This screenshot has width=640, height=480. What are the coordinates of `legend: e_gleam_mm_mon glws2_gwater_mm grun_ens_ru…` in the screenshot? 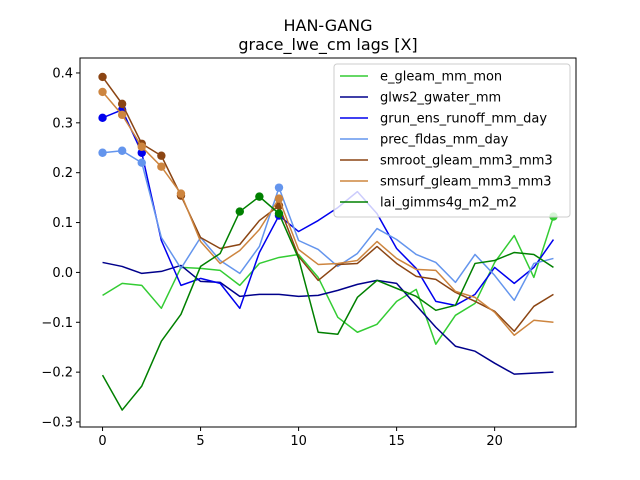 It's located at (452, 140).